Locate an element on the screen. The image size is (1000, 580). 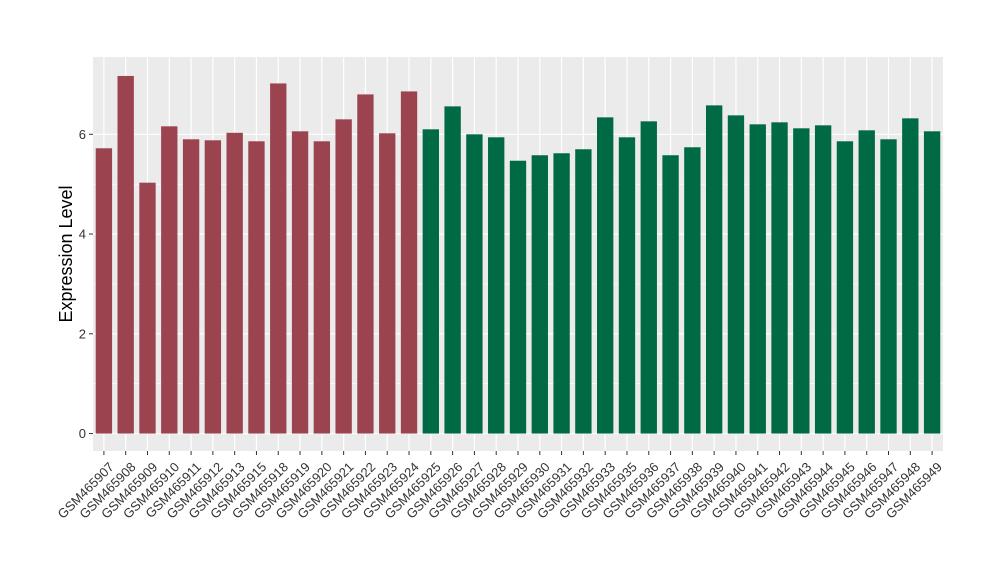
bar-GSM465947 is located at coordinates (888, 286).